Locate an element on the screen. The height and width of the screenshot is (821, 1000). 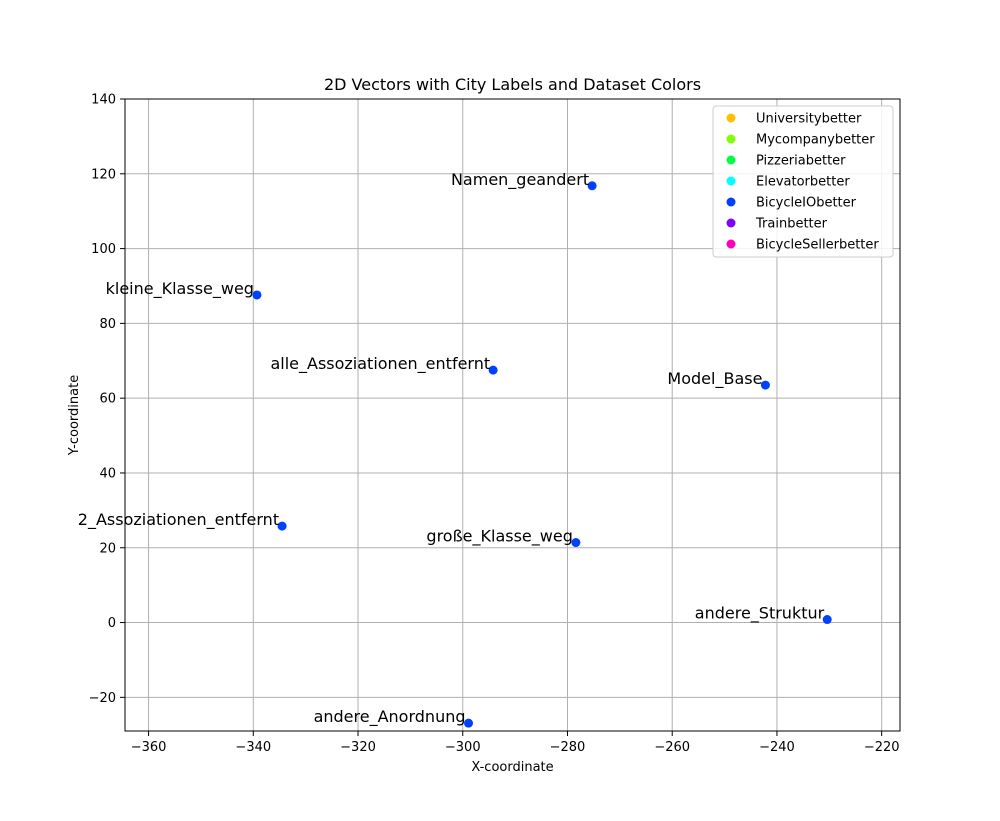
legend-label: Elevatorbetter is located at coordinates (803, 182).